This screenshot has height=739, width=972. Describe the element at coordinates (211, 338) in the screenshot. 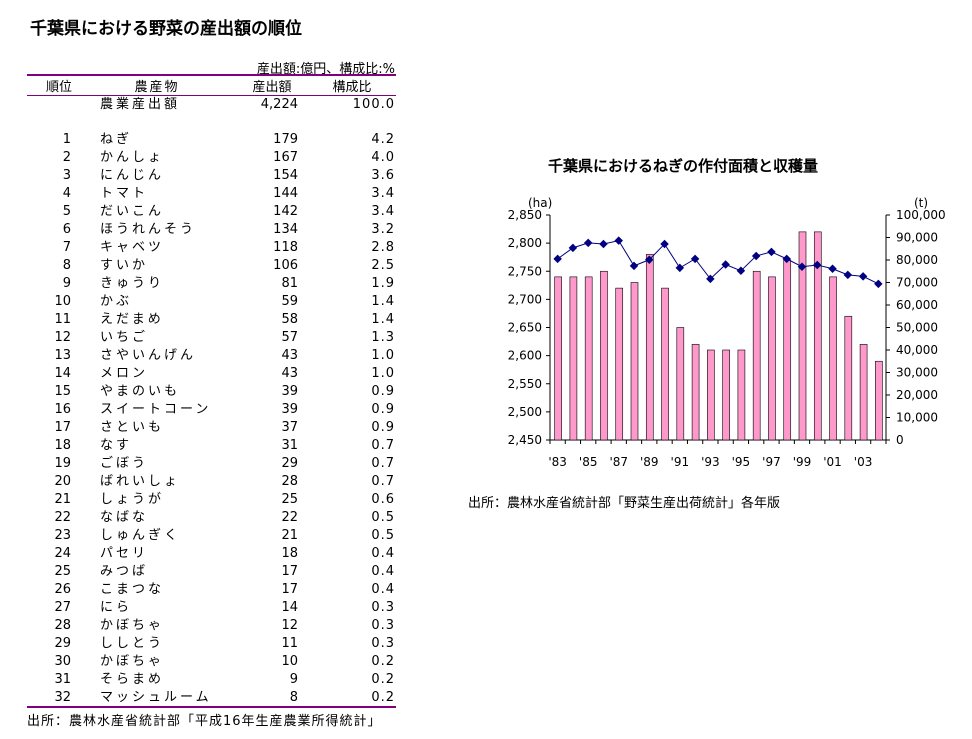

I see `table-row: 12 いちご 57 1.3` at that location.